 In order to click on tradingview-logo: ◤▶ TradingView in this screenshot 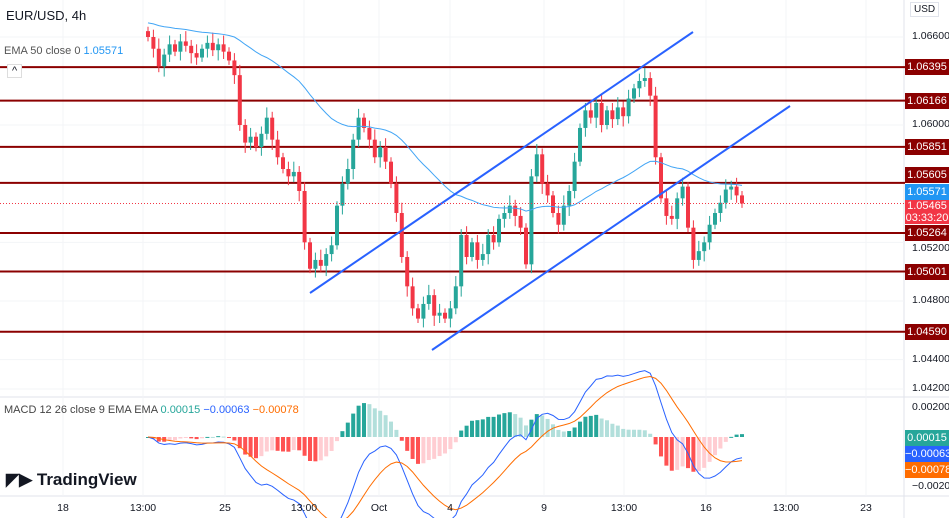, I will do `click(71, 480)`.